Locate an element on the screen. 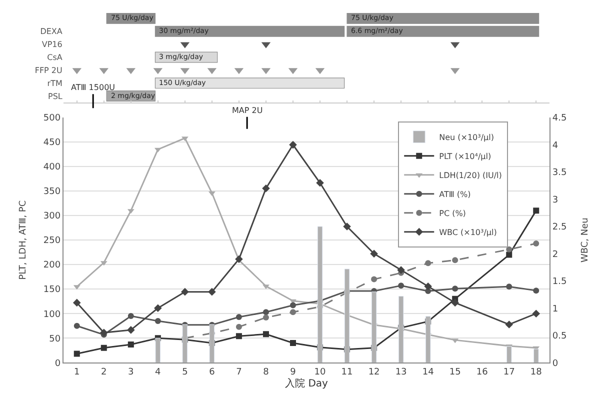 The height and width of the screenshot is (403, 613). x-tick-label: 16 is located at coordinates (482, 372).